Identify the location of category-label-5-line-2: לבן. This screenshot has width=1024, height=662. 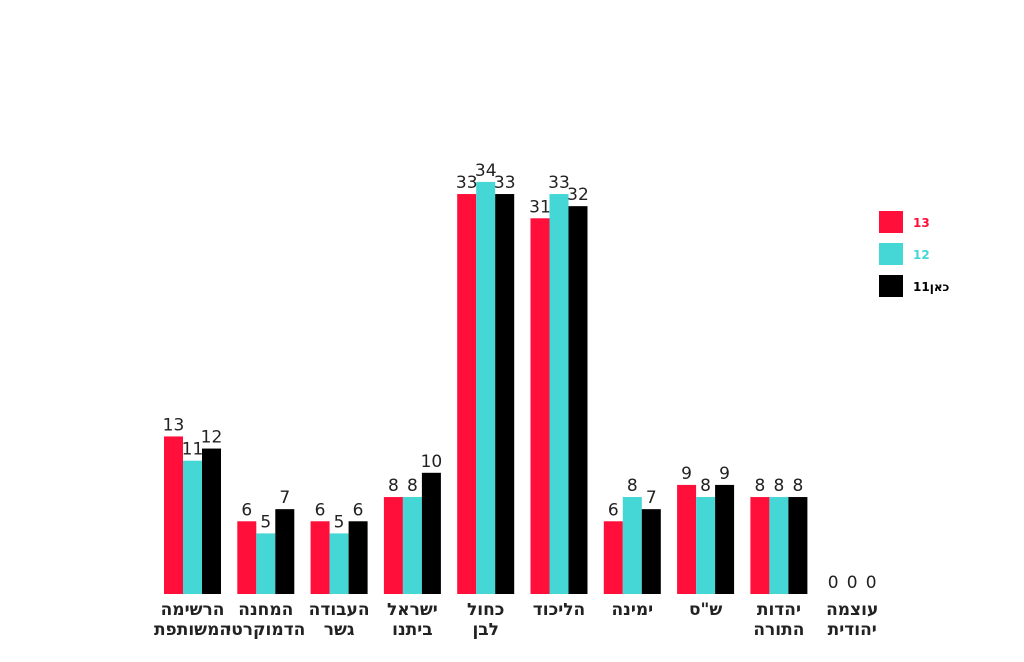
(485, 630).